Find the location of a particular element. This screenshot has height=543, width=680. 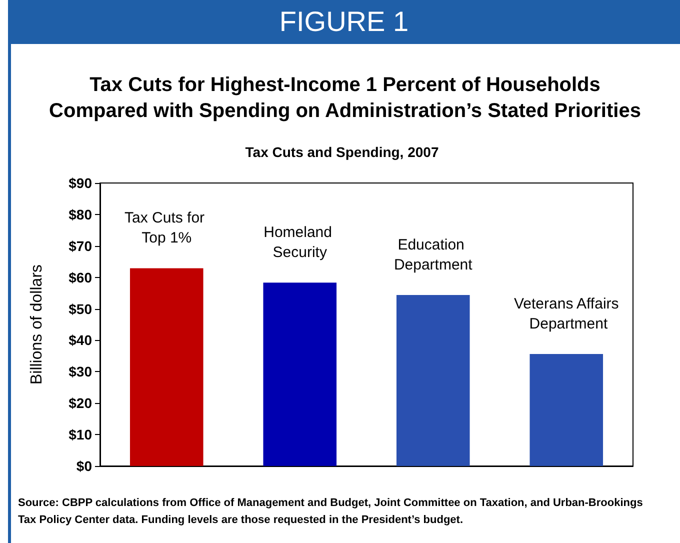

y-tick-label: $40 is located at coordinates (80, 340).